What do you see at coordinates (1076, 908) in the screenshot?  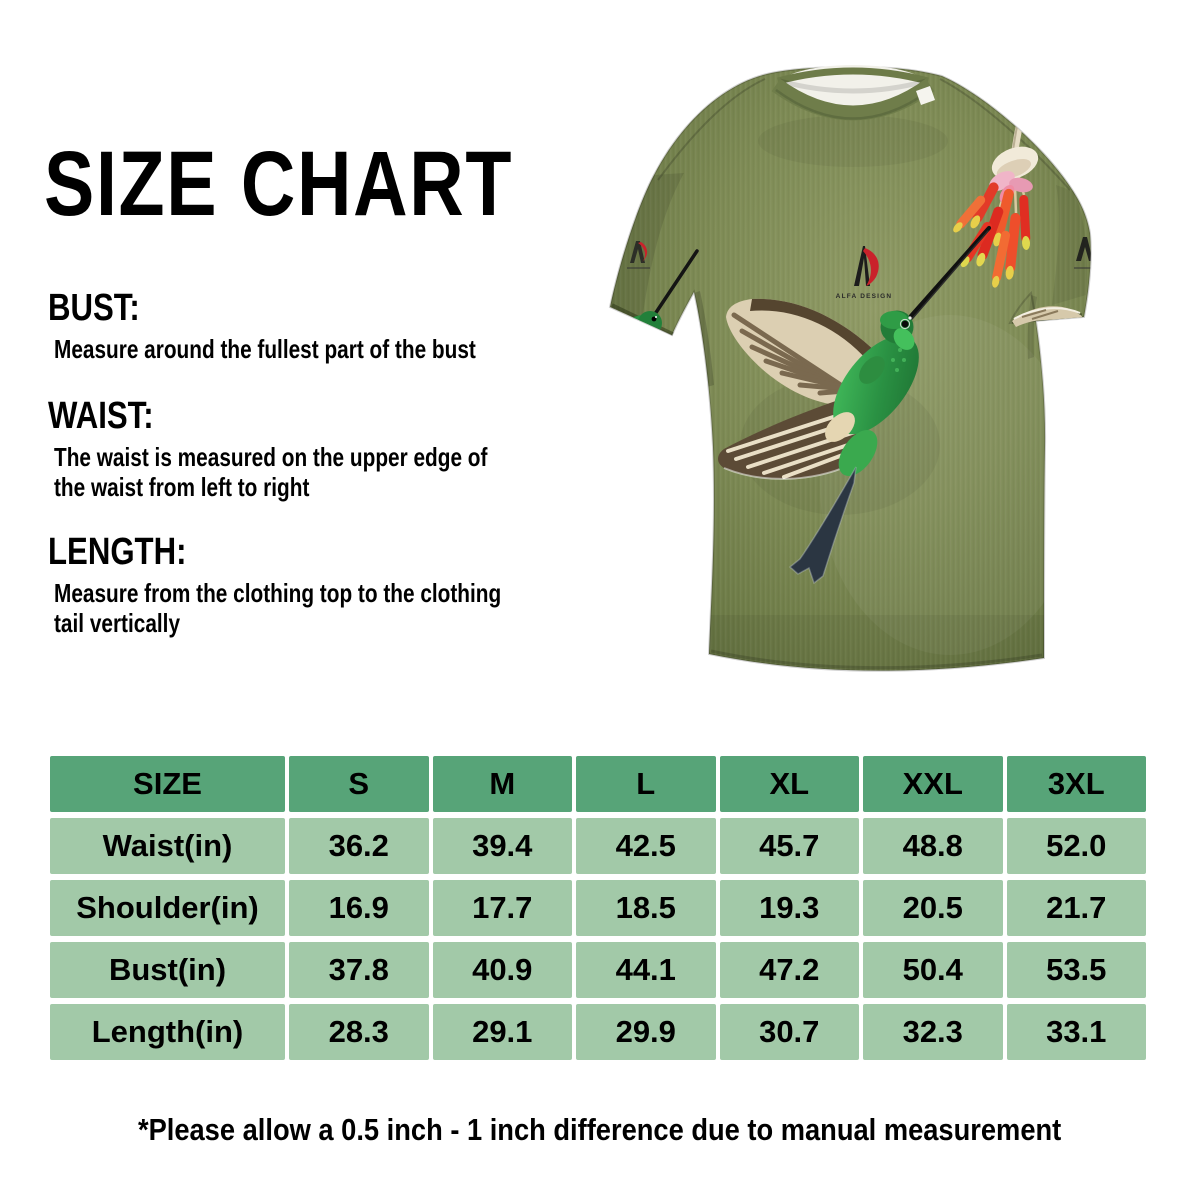 I see `size-value: 21.7` at bounding box center [1076, 908].